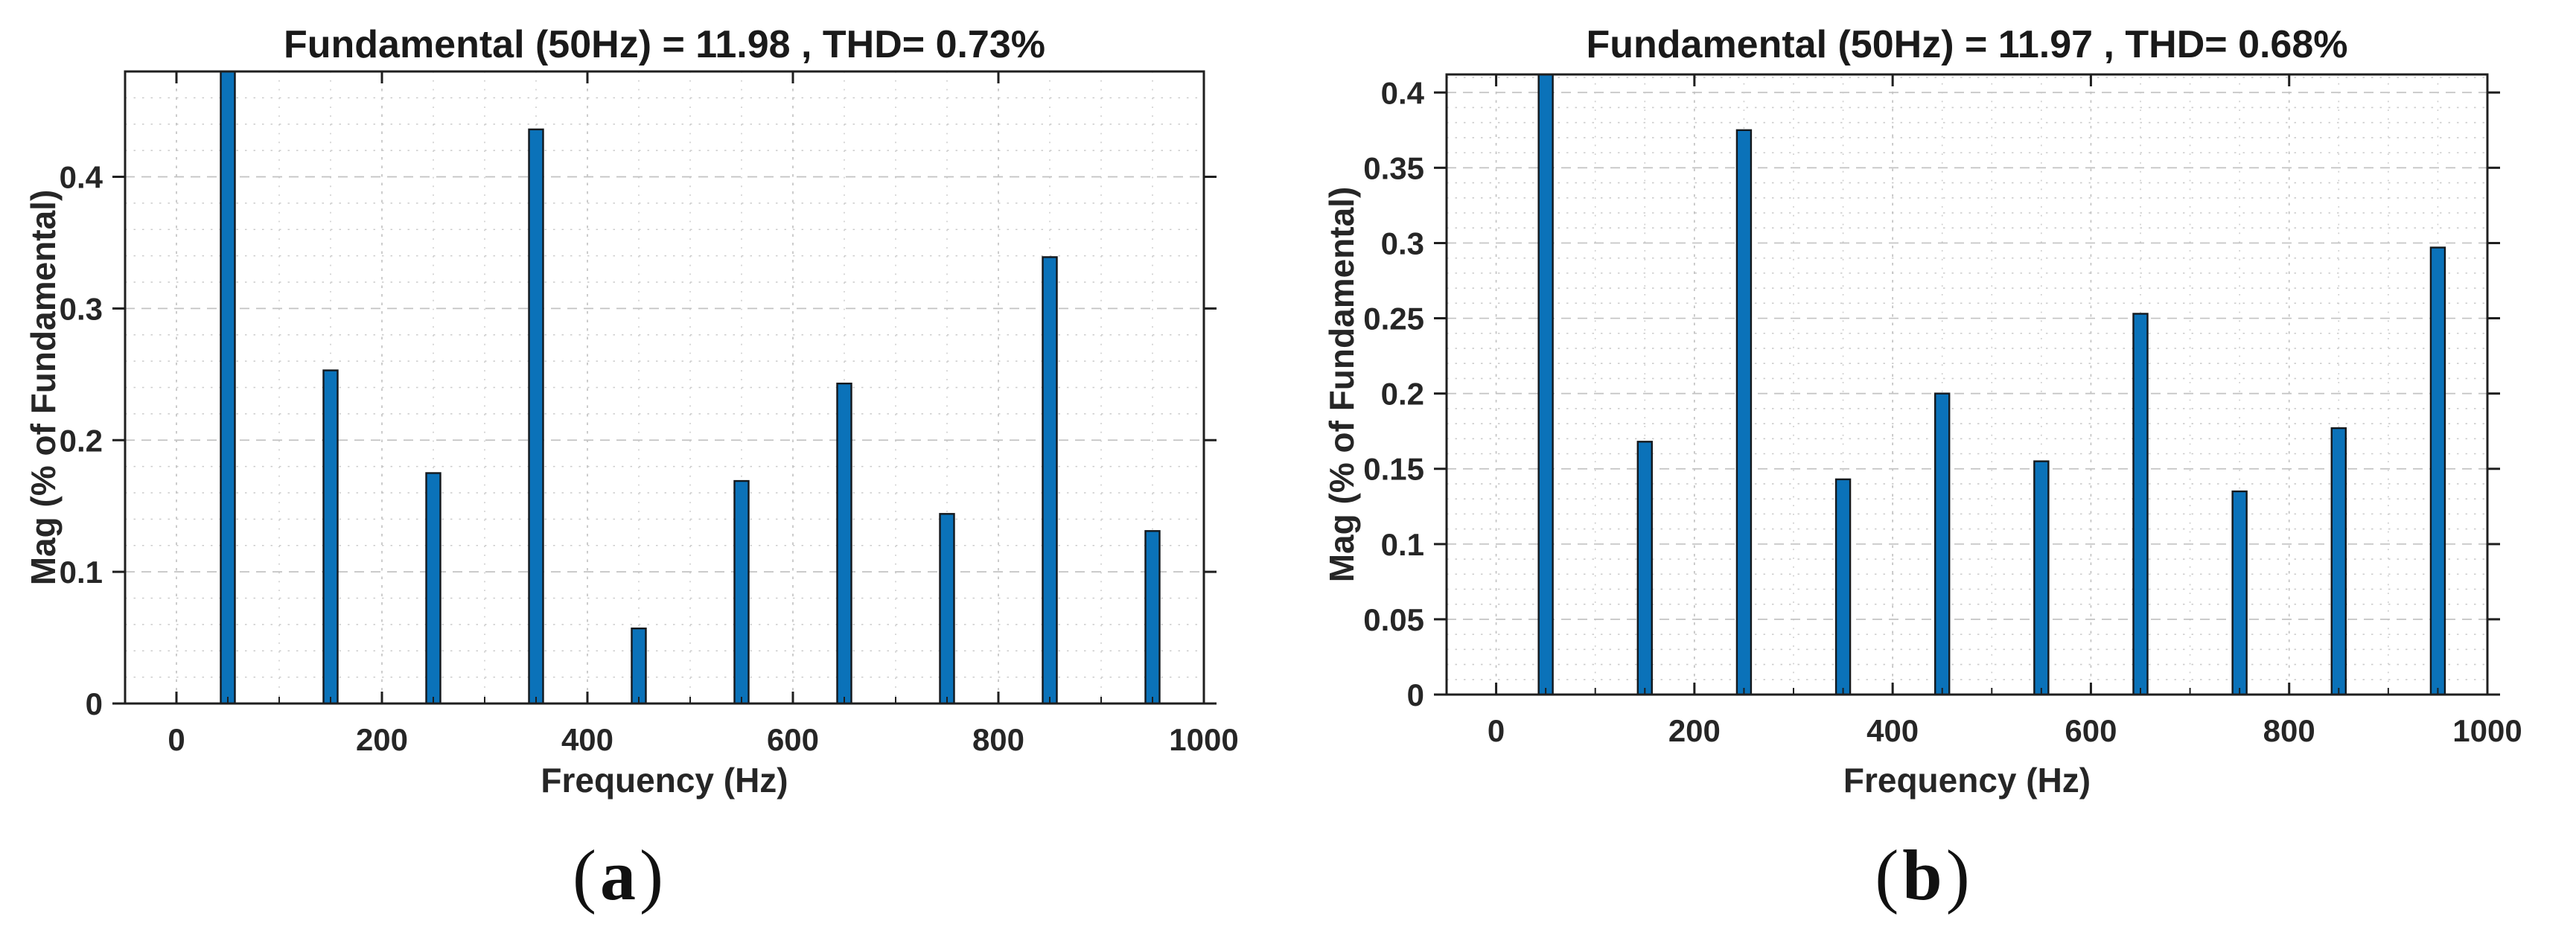 The image size is (2576, 938). I want to click on y-tick-label: 0.05, so click(1393, 619).